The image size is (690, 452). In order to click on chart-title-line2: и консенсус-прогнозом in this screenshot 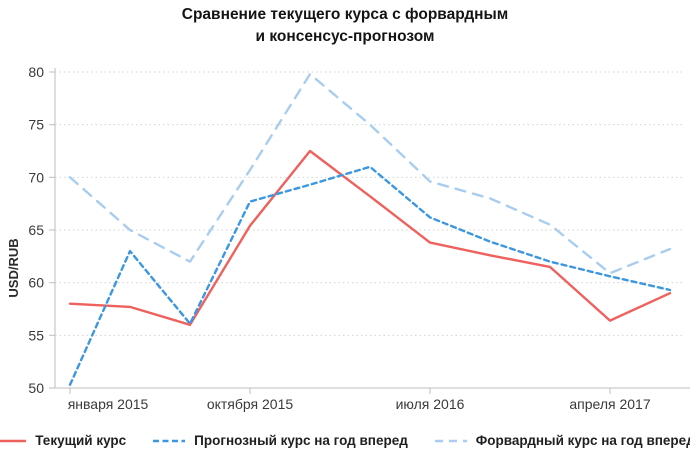, I will do `click(345, 36)`.